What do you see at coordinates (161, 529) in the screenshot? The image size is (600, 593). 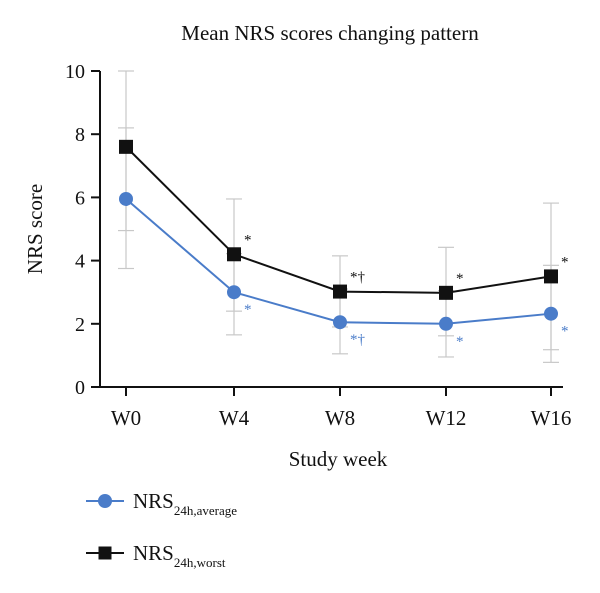 I see `legend: NRS24h,average NRS24h,worst` at bounding box center [161, 529].